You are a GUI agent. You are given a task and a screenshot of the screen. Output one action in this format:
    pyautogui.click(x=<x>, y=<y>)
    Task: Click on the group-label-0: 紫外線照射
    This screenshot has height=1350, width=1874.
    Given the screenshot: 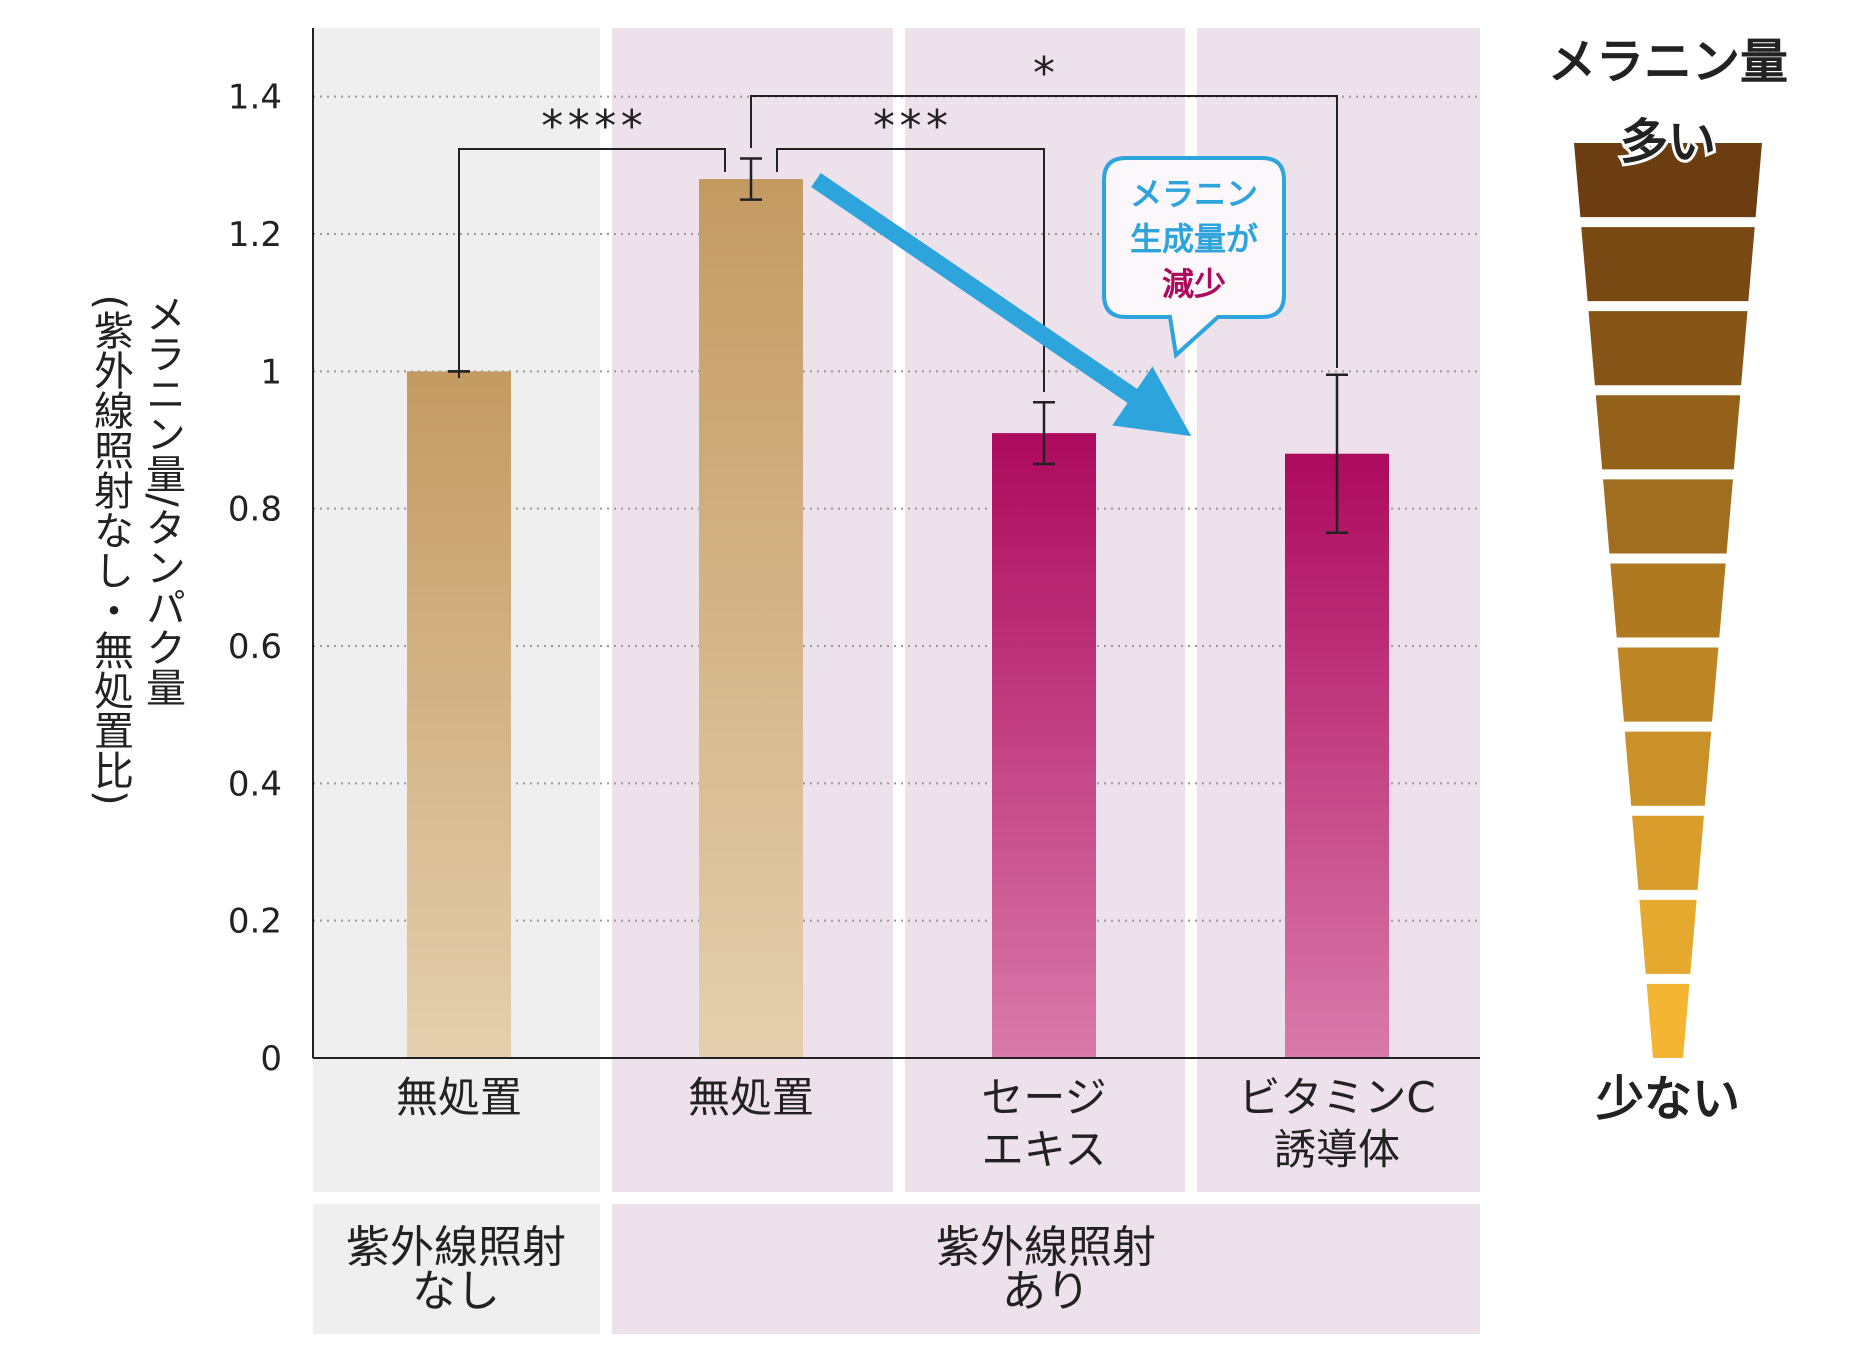 What is the action you would take?
    pyautogui.click(x=456, y=1247)
    